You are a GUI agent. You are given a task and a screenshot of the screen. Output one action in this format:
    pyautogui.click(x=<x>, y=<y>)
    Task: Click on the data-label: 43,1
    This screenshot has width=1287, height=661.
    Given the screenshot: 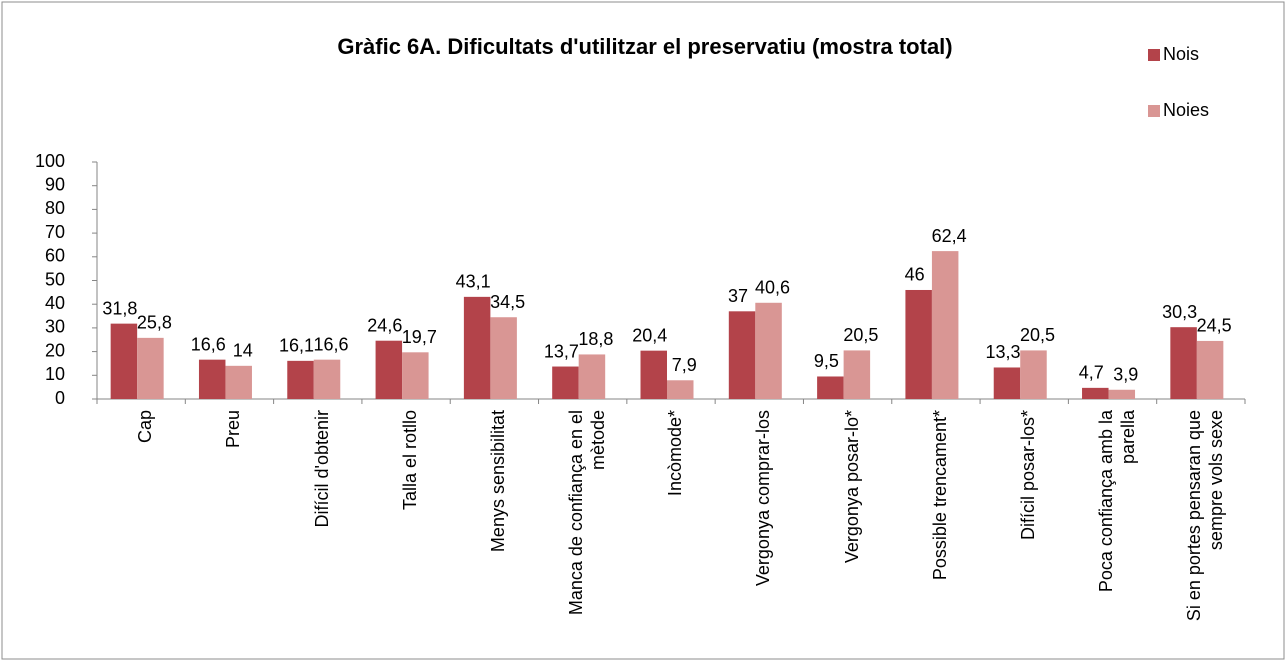 What is the action you would take?
    pyautogui.click(x=473, y=282)
    